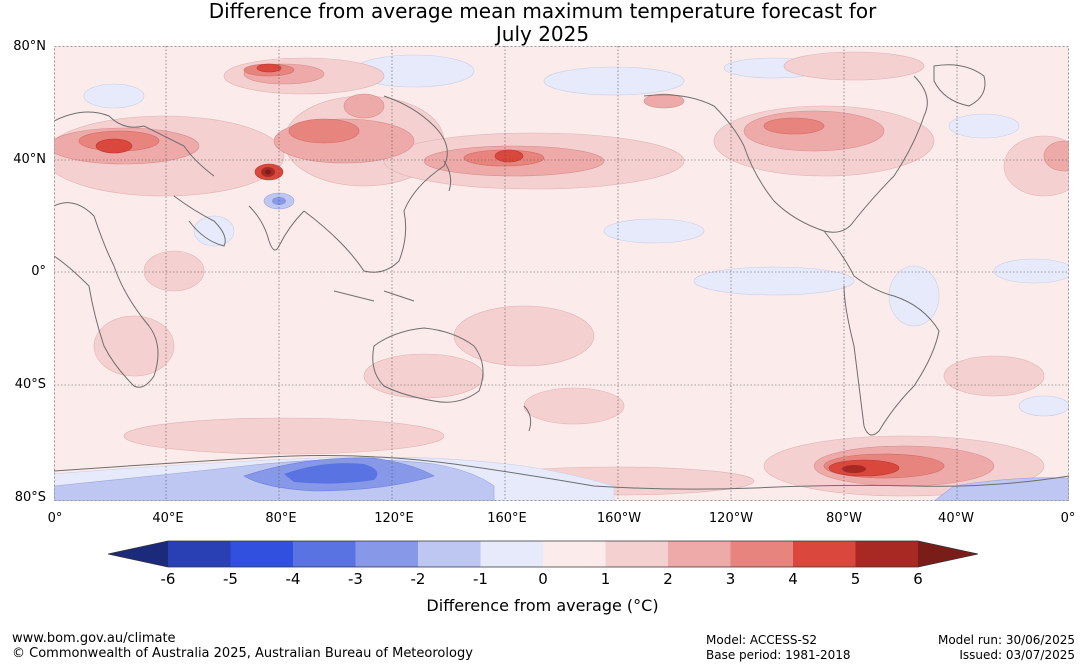 This screenshot has width=1085, height=667. Describe the element at coordinates (168, 579) in the screenshot. I see `colorbar-tick: -6` at that location.